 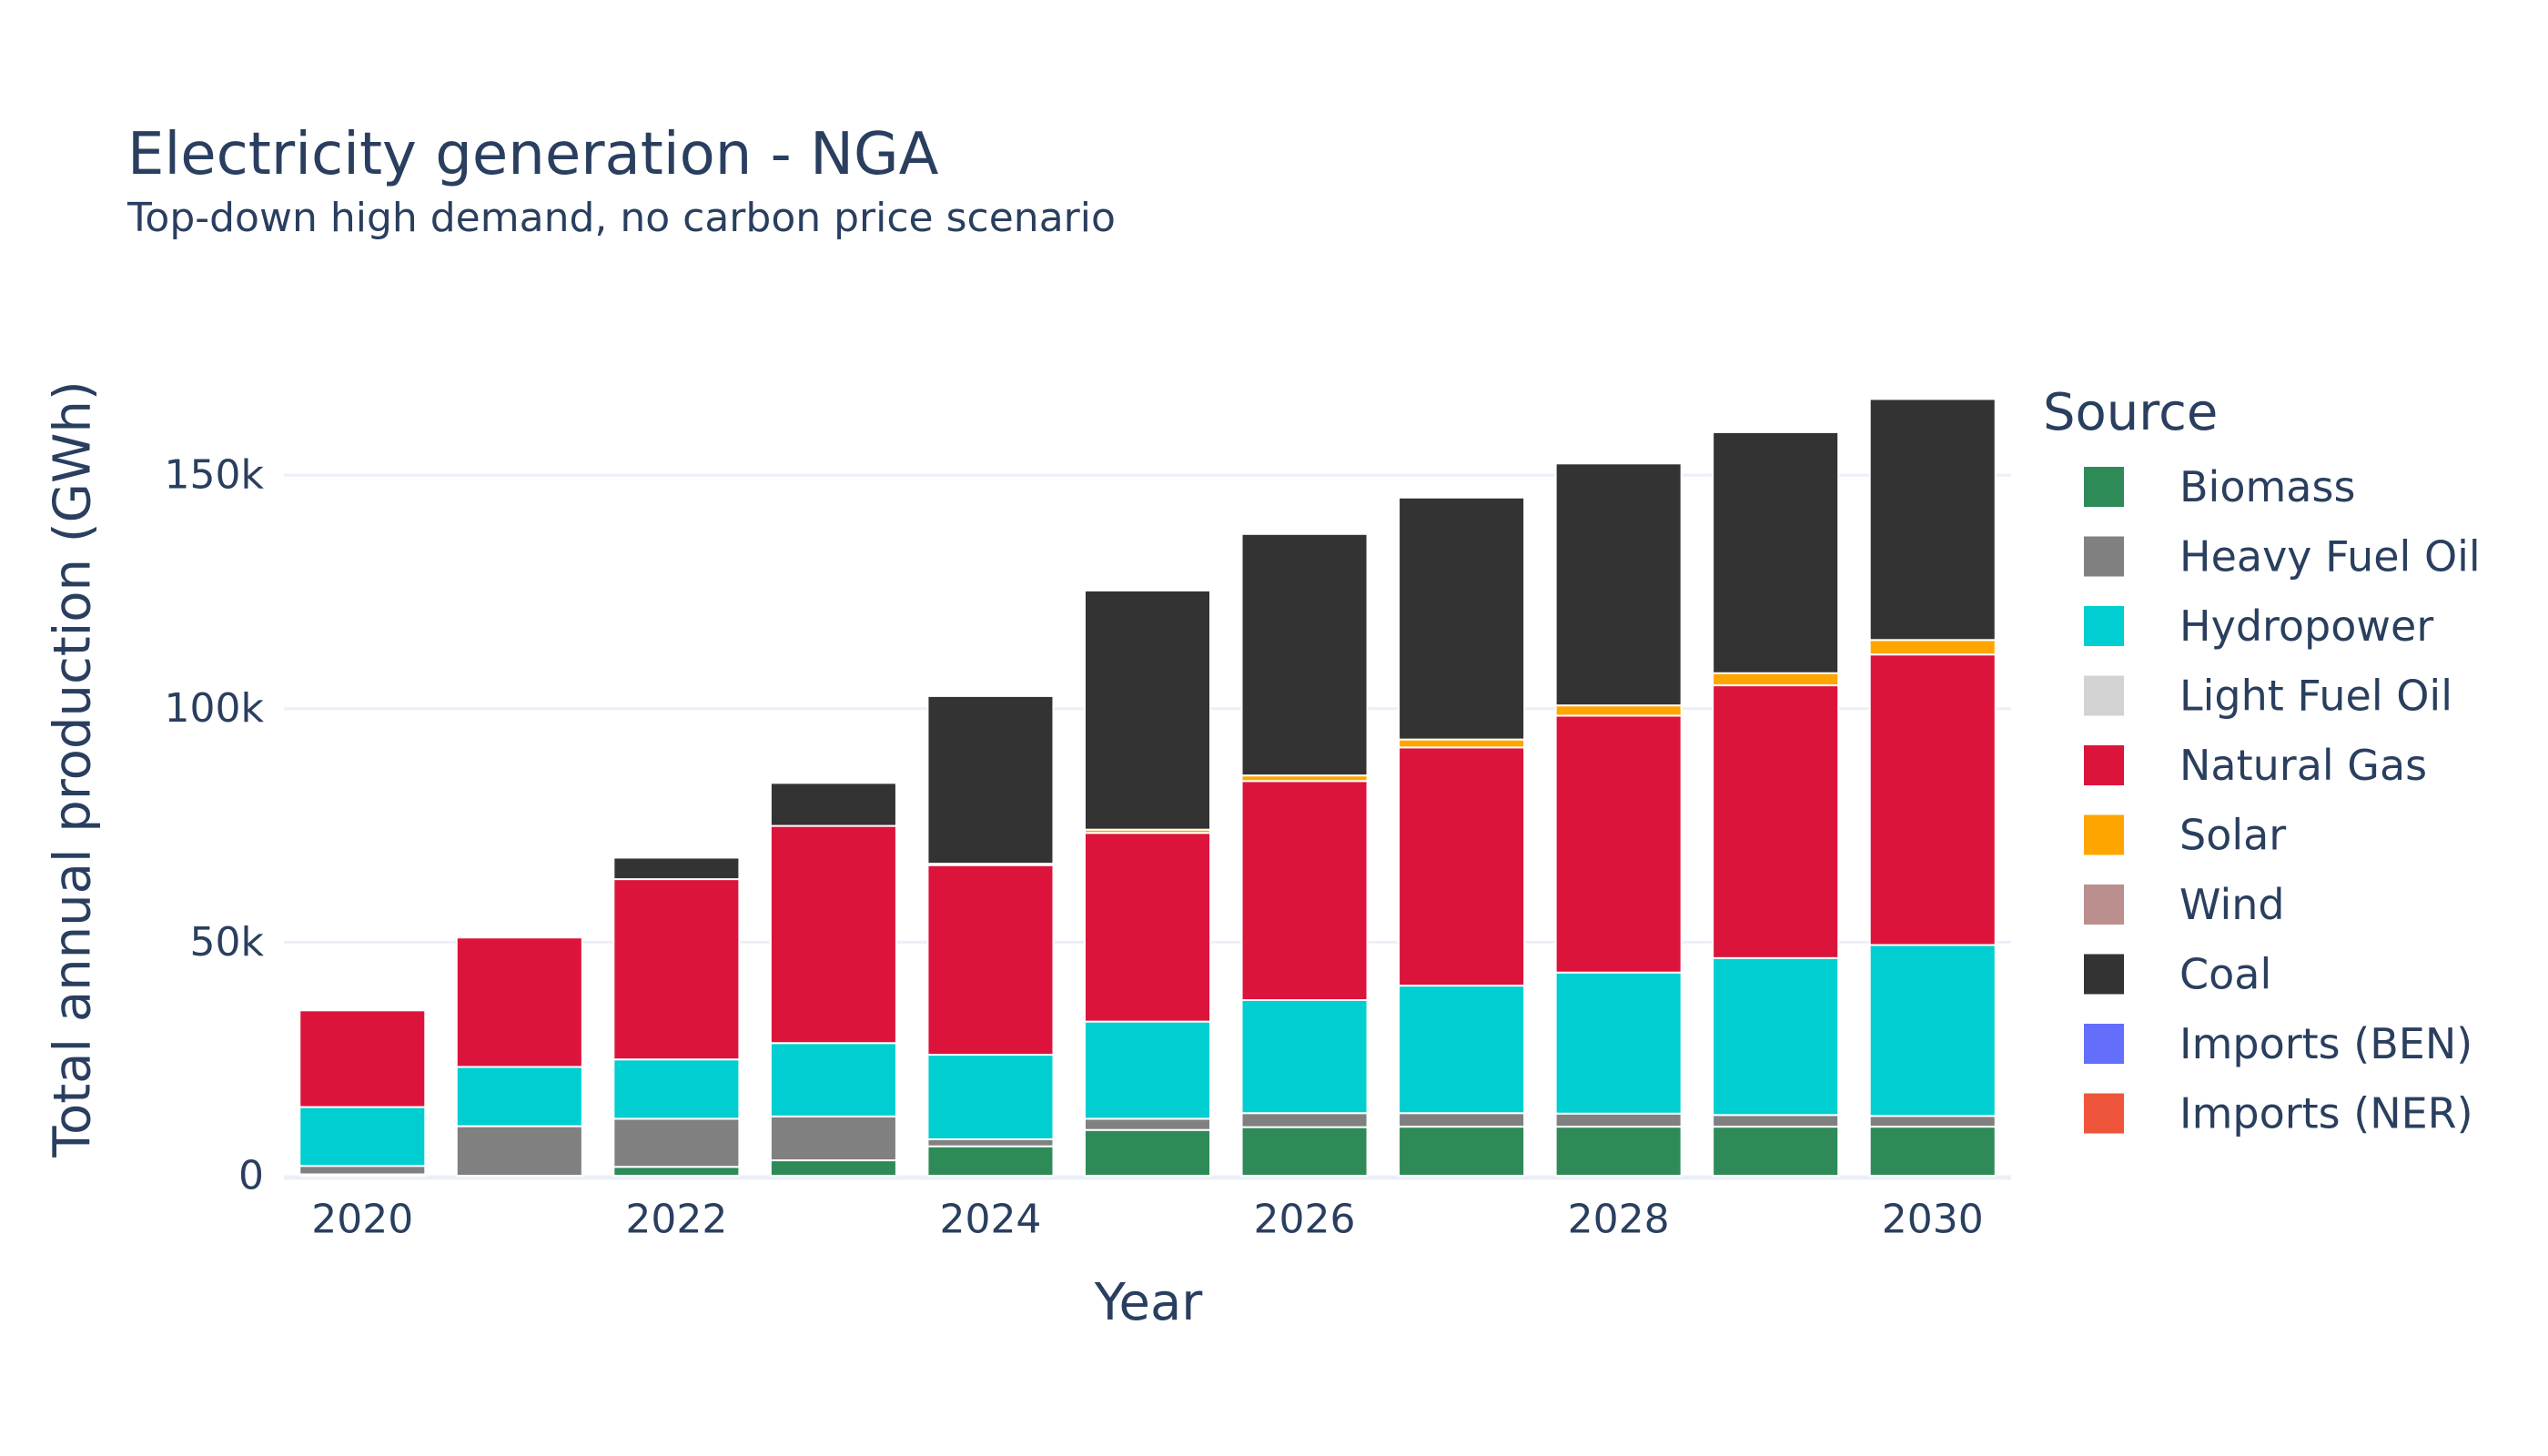 What do you see at coordinates (251, 1176) in the screenshot?
I see `y-tick-label: 0` at bounding box center [251, 1176].